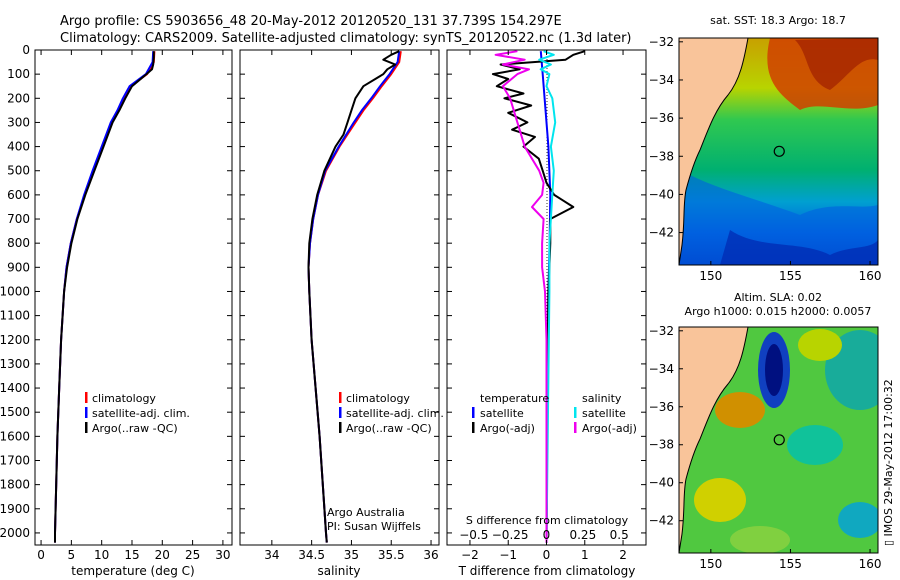  I want to click on sla-latitude-ticks: −32 −34 −36 −38 −40 −42, so click(666, 426).